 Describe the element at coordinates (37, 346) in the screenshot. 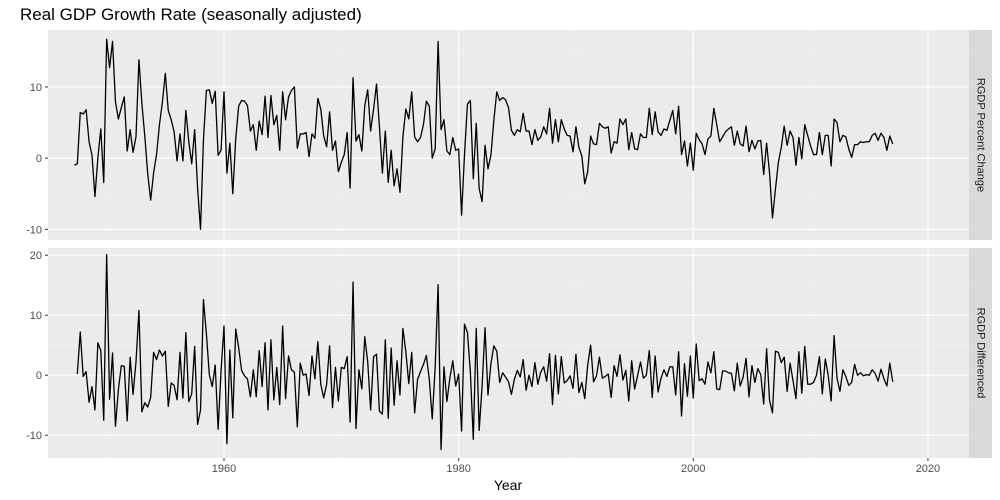

I see `y-axis-ticks: -10 0 10 20` at that location.